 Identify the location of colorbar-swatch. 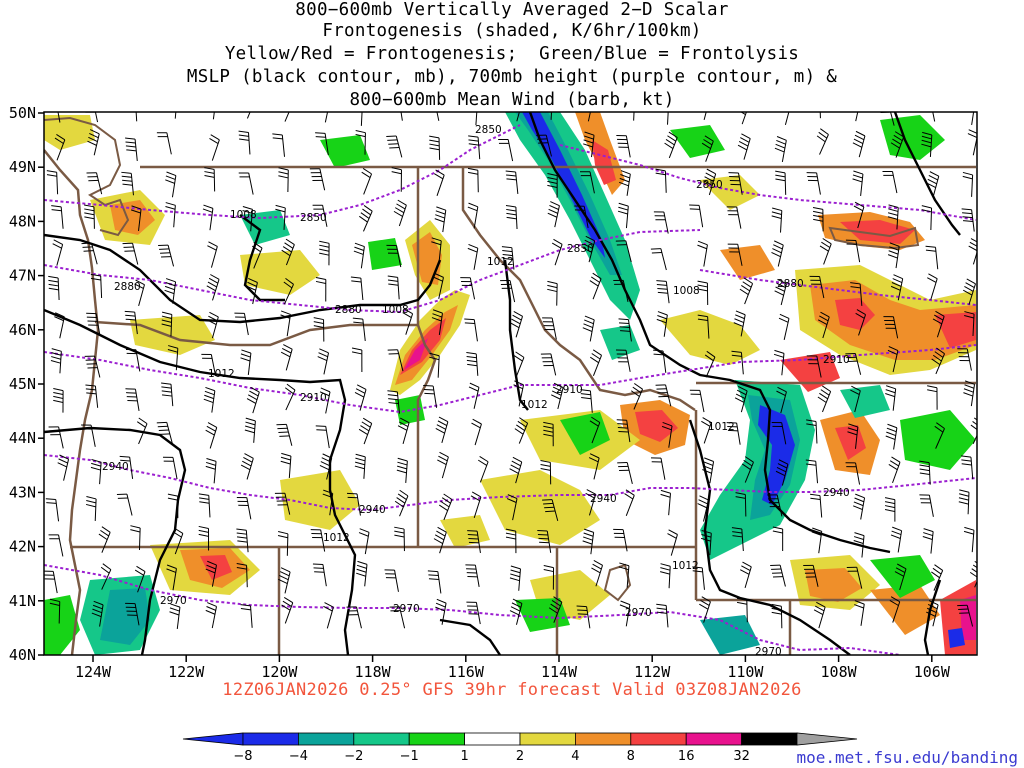
(658, 739).